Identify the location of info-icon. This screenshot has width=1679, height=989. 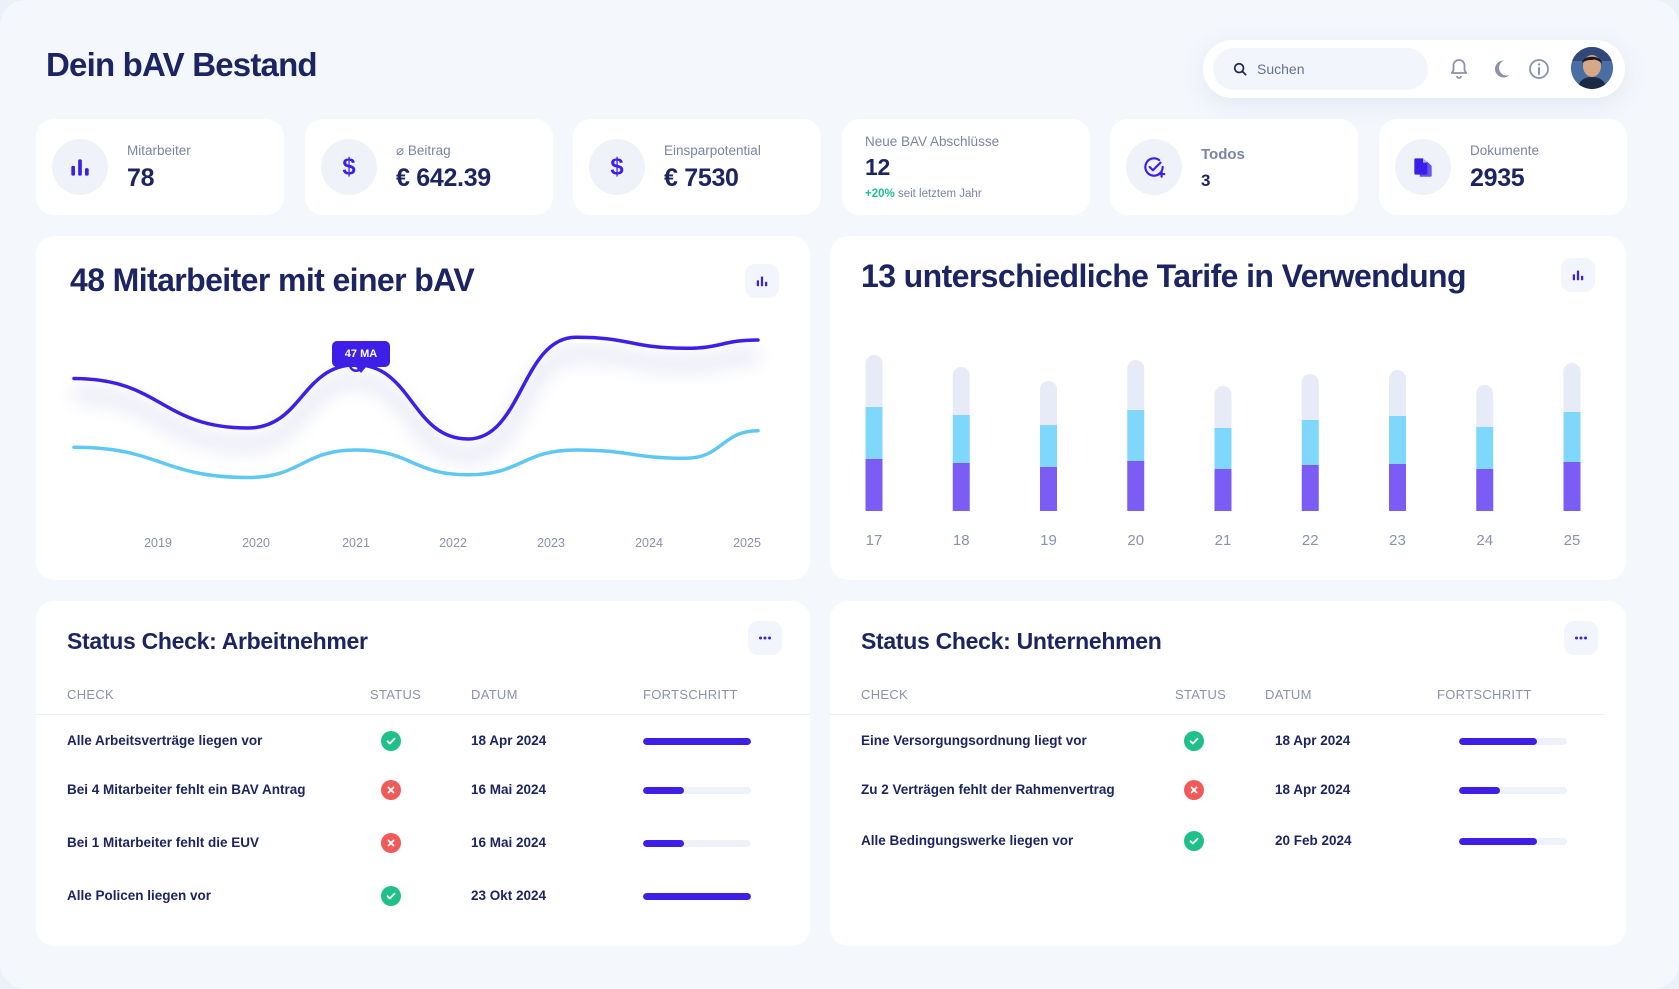
(1539, 69).